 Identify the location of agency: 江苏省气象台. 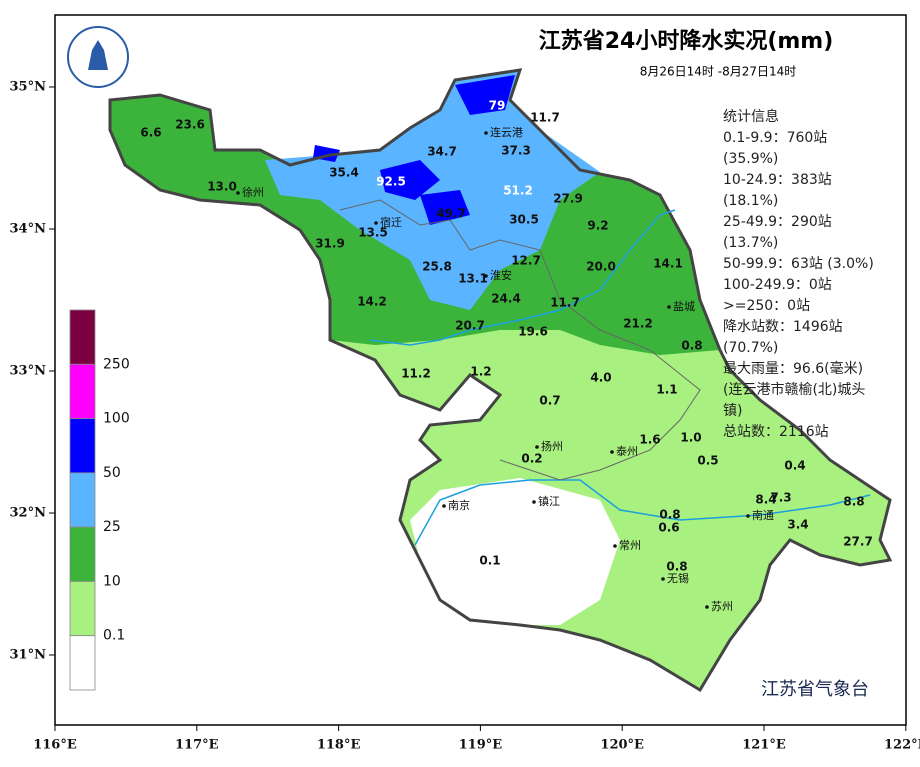
(815, 689).